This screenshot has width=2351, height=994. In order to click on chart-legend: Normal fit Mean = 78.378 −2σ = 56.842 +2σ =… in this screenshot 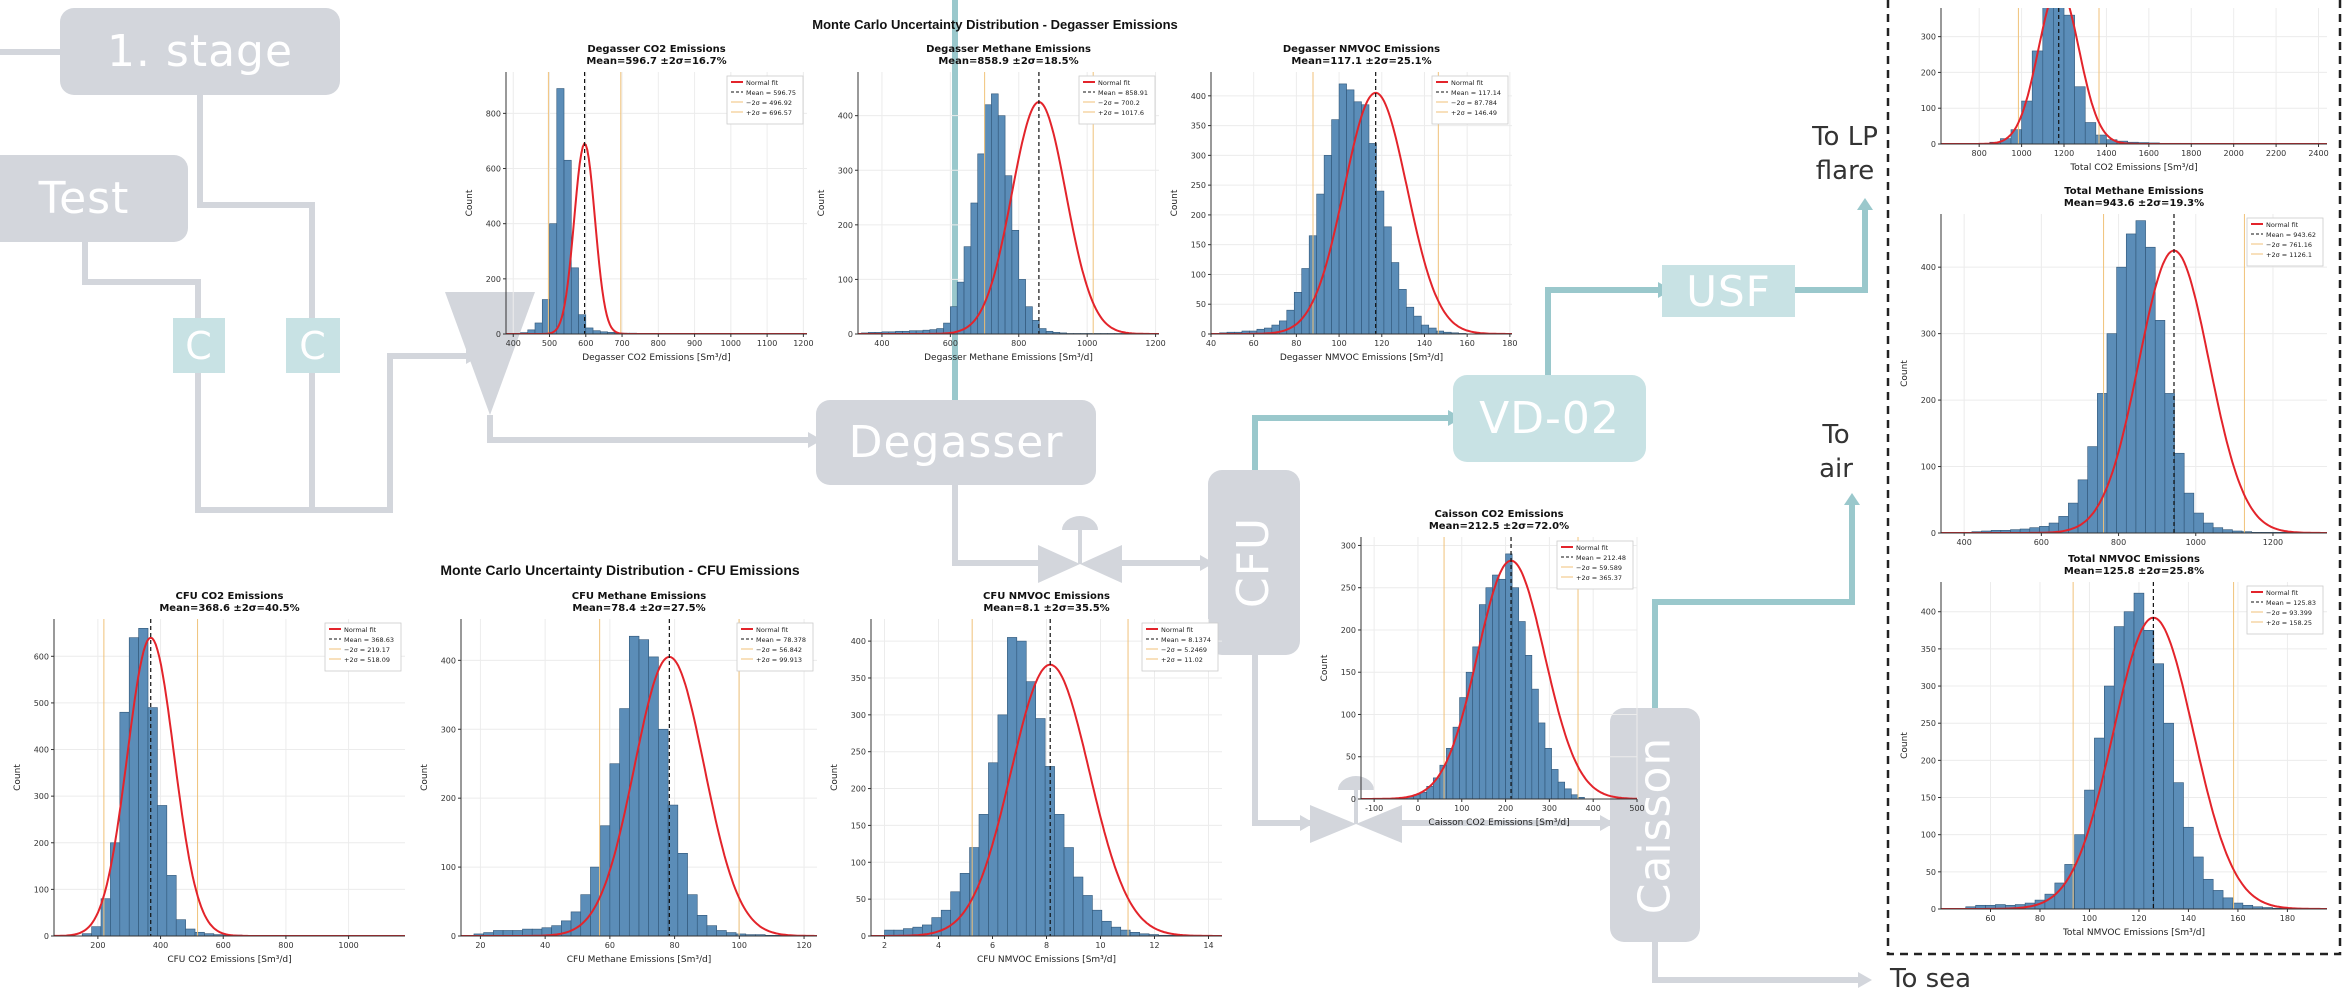, I will do `click(775, 647)`.